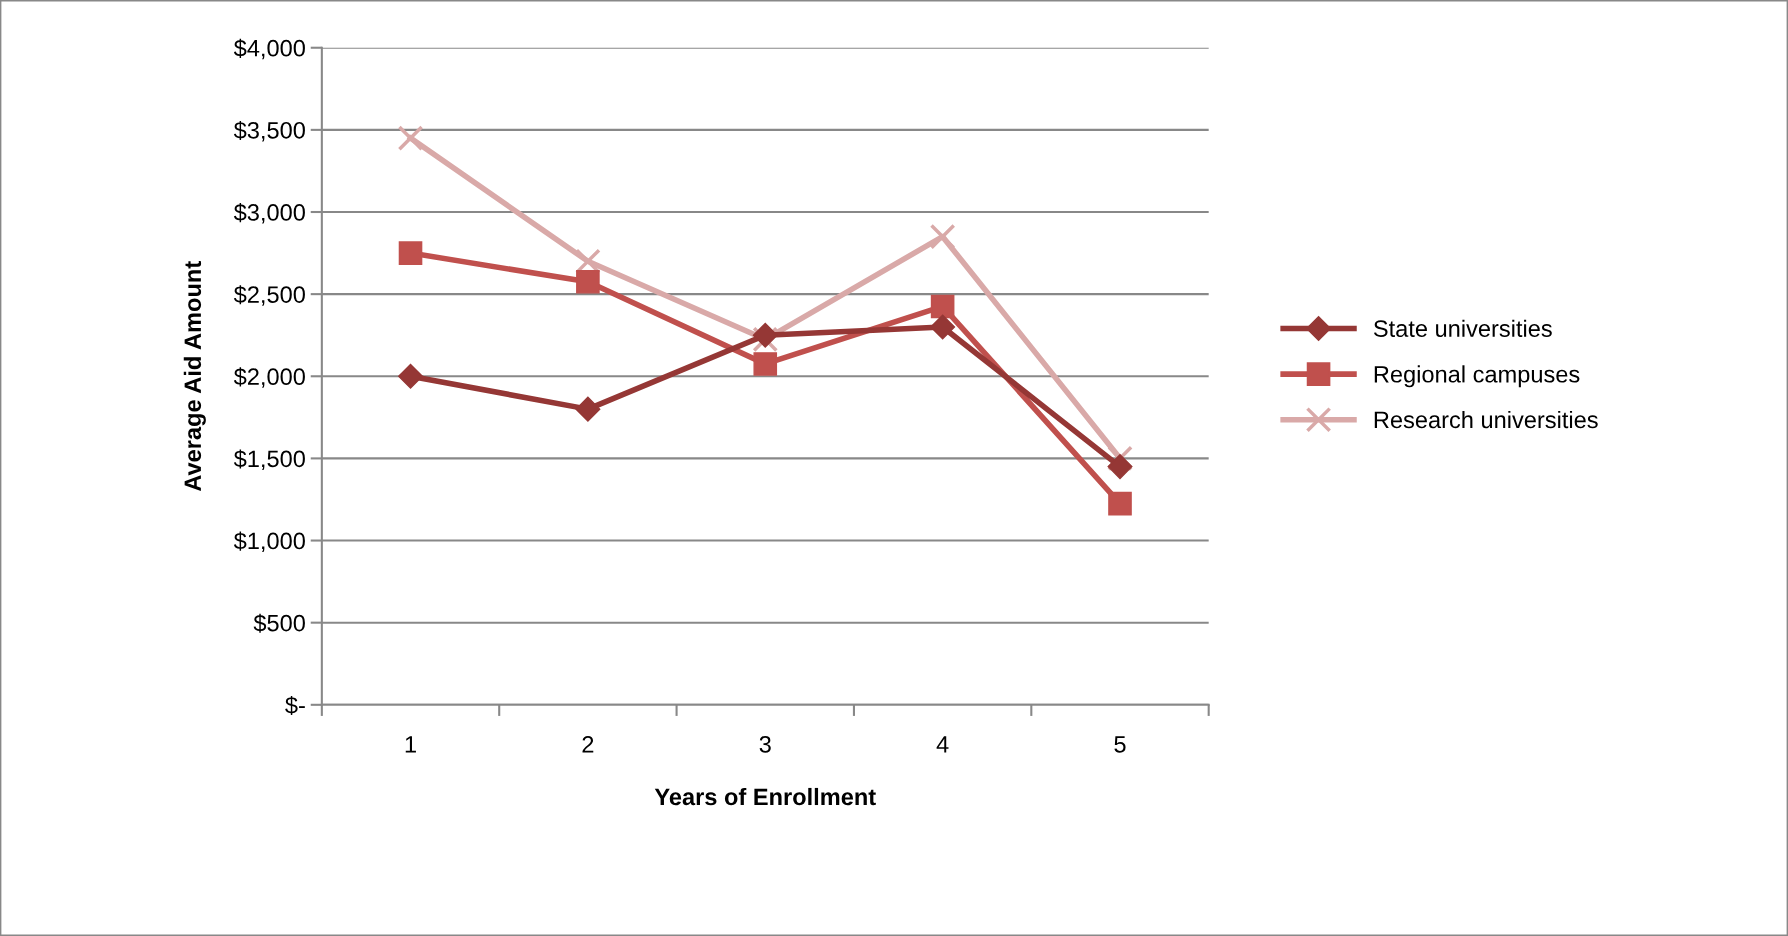 Image resolution: width=1788 pixels, height=936 pixels. Describe the element at coordinates (269, 49) in the screenshot. I see `y-tick-label: $4,000` at that location.